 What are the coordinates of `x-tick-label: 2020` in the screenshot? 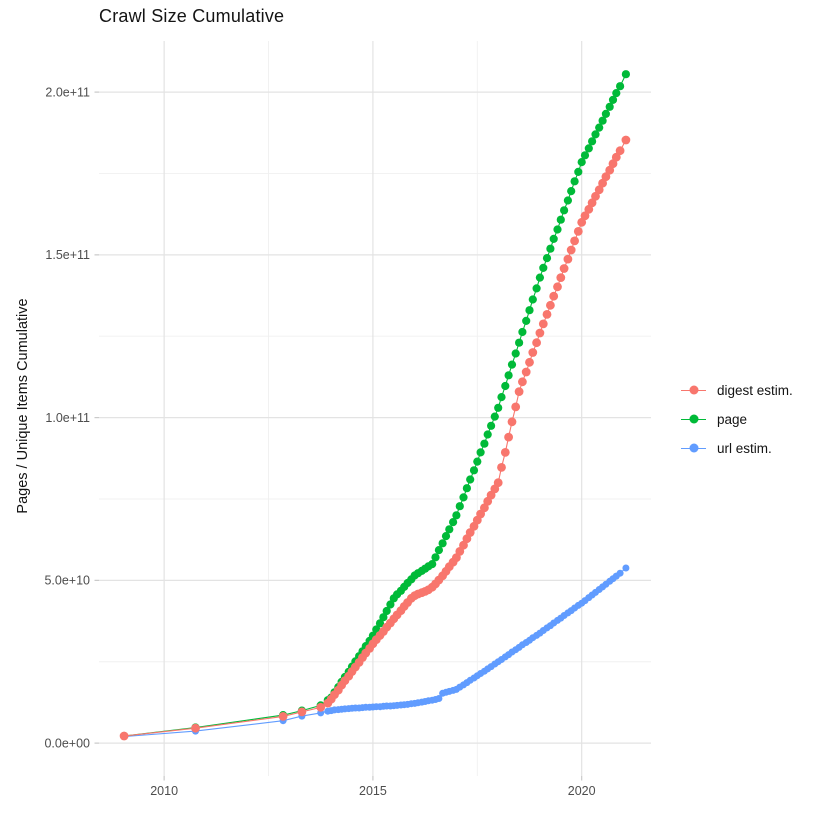 It's located at (582, 791).